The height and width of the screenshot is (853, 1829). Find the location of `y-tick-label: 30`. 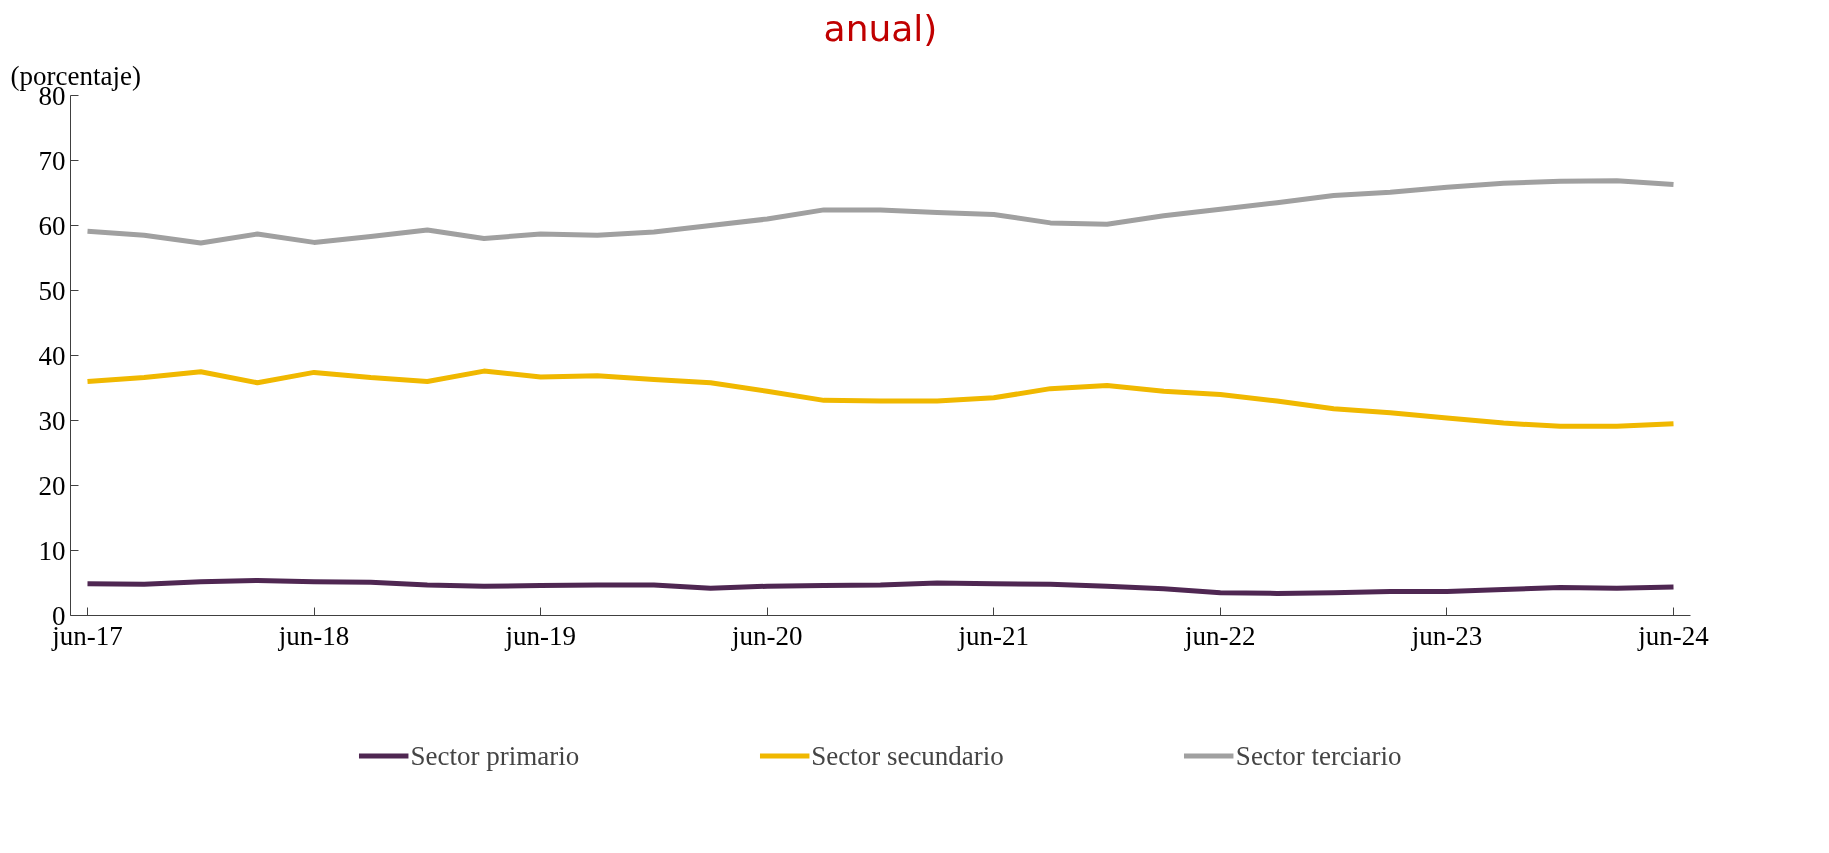

y-tick-label: 30 is located at coordinates (52, 420).